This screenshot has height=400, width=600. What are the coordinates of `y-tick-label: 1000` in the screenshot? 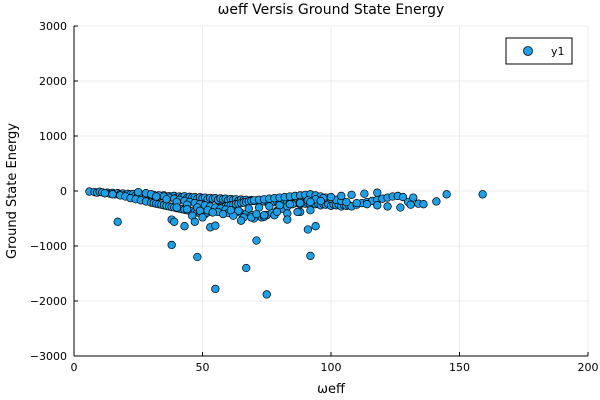 It's located at (53, 136).